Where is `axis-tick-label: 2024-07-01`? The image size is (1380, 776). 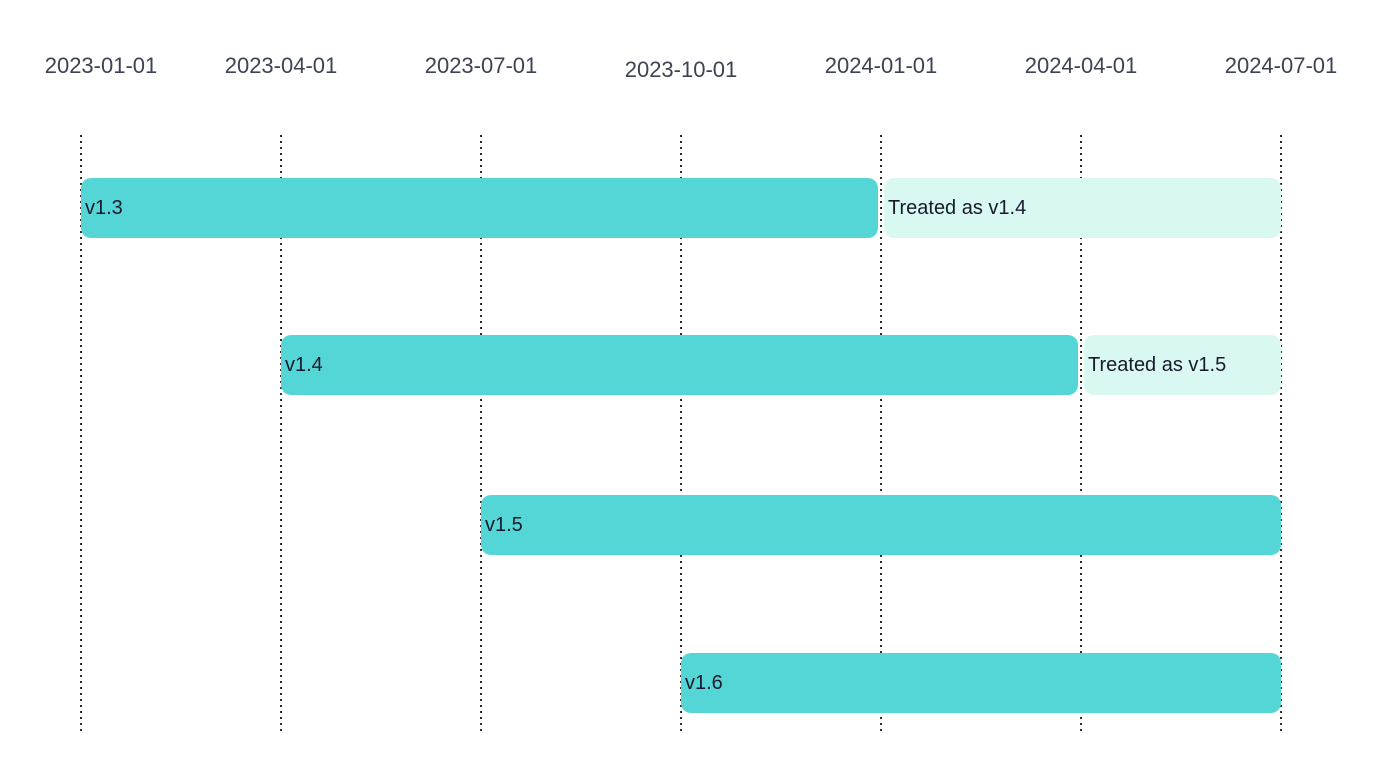 axis-tick-label: 2024-07-01 is located at coordinates (1281, 65).